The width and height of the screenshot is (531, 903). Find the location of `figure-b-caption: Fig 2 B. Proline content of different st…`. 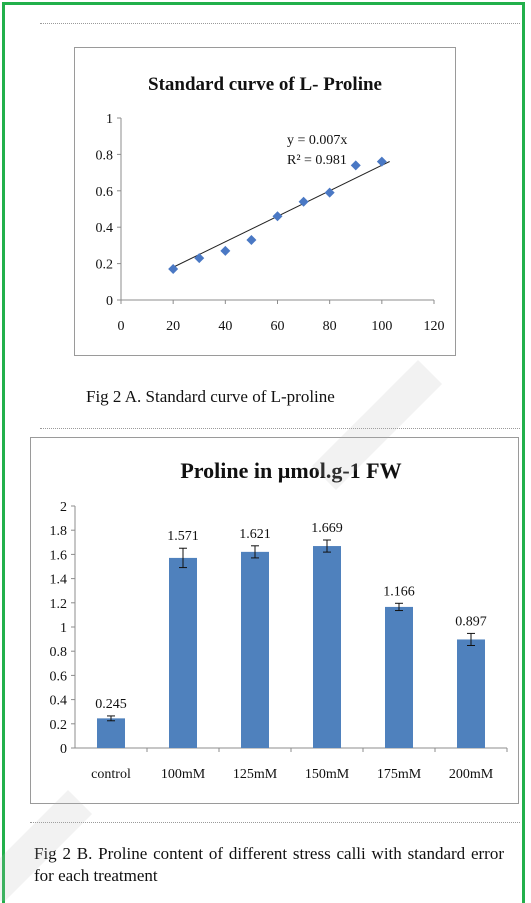

figure-b-caption: Fig 2 B. Proline content of different st… is located at coordinates (269, 864).